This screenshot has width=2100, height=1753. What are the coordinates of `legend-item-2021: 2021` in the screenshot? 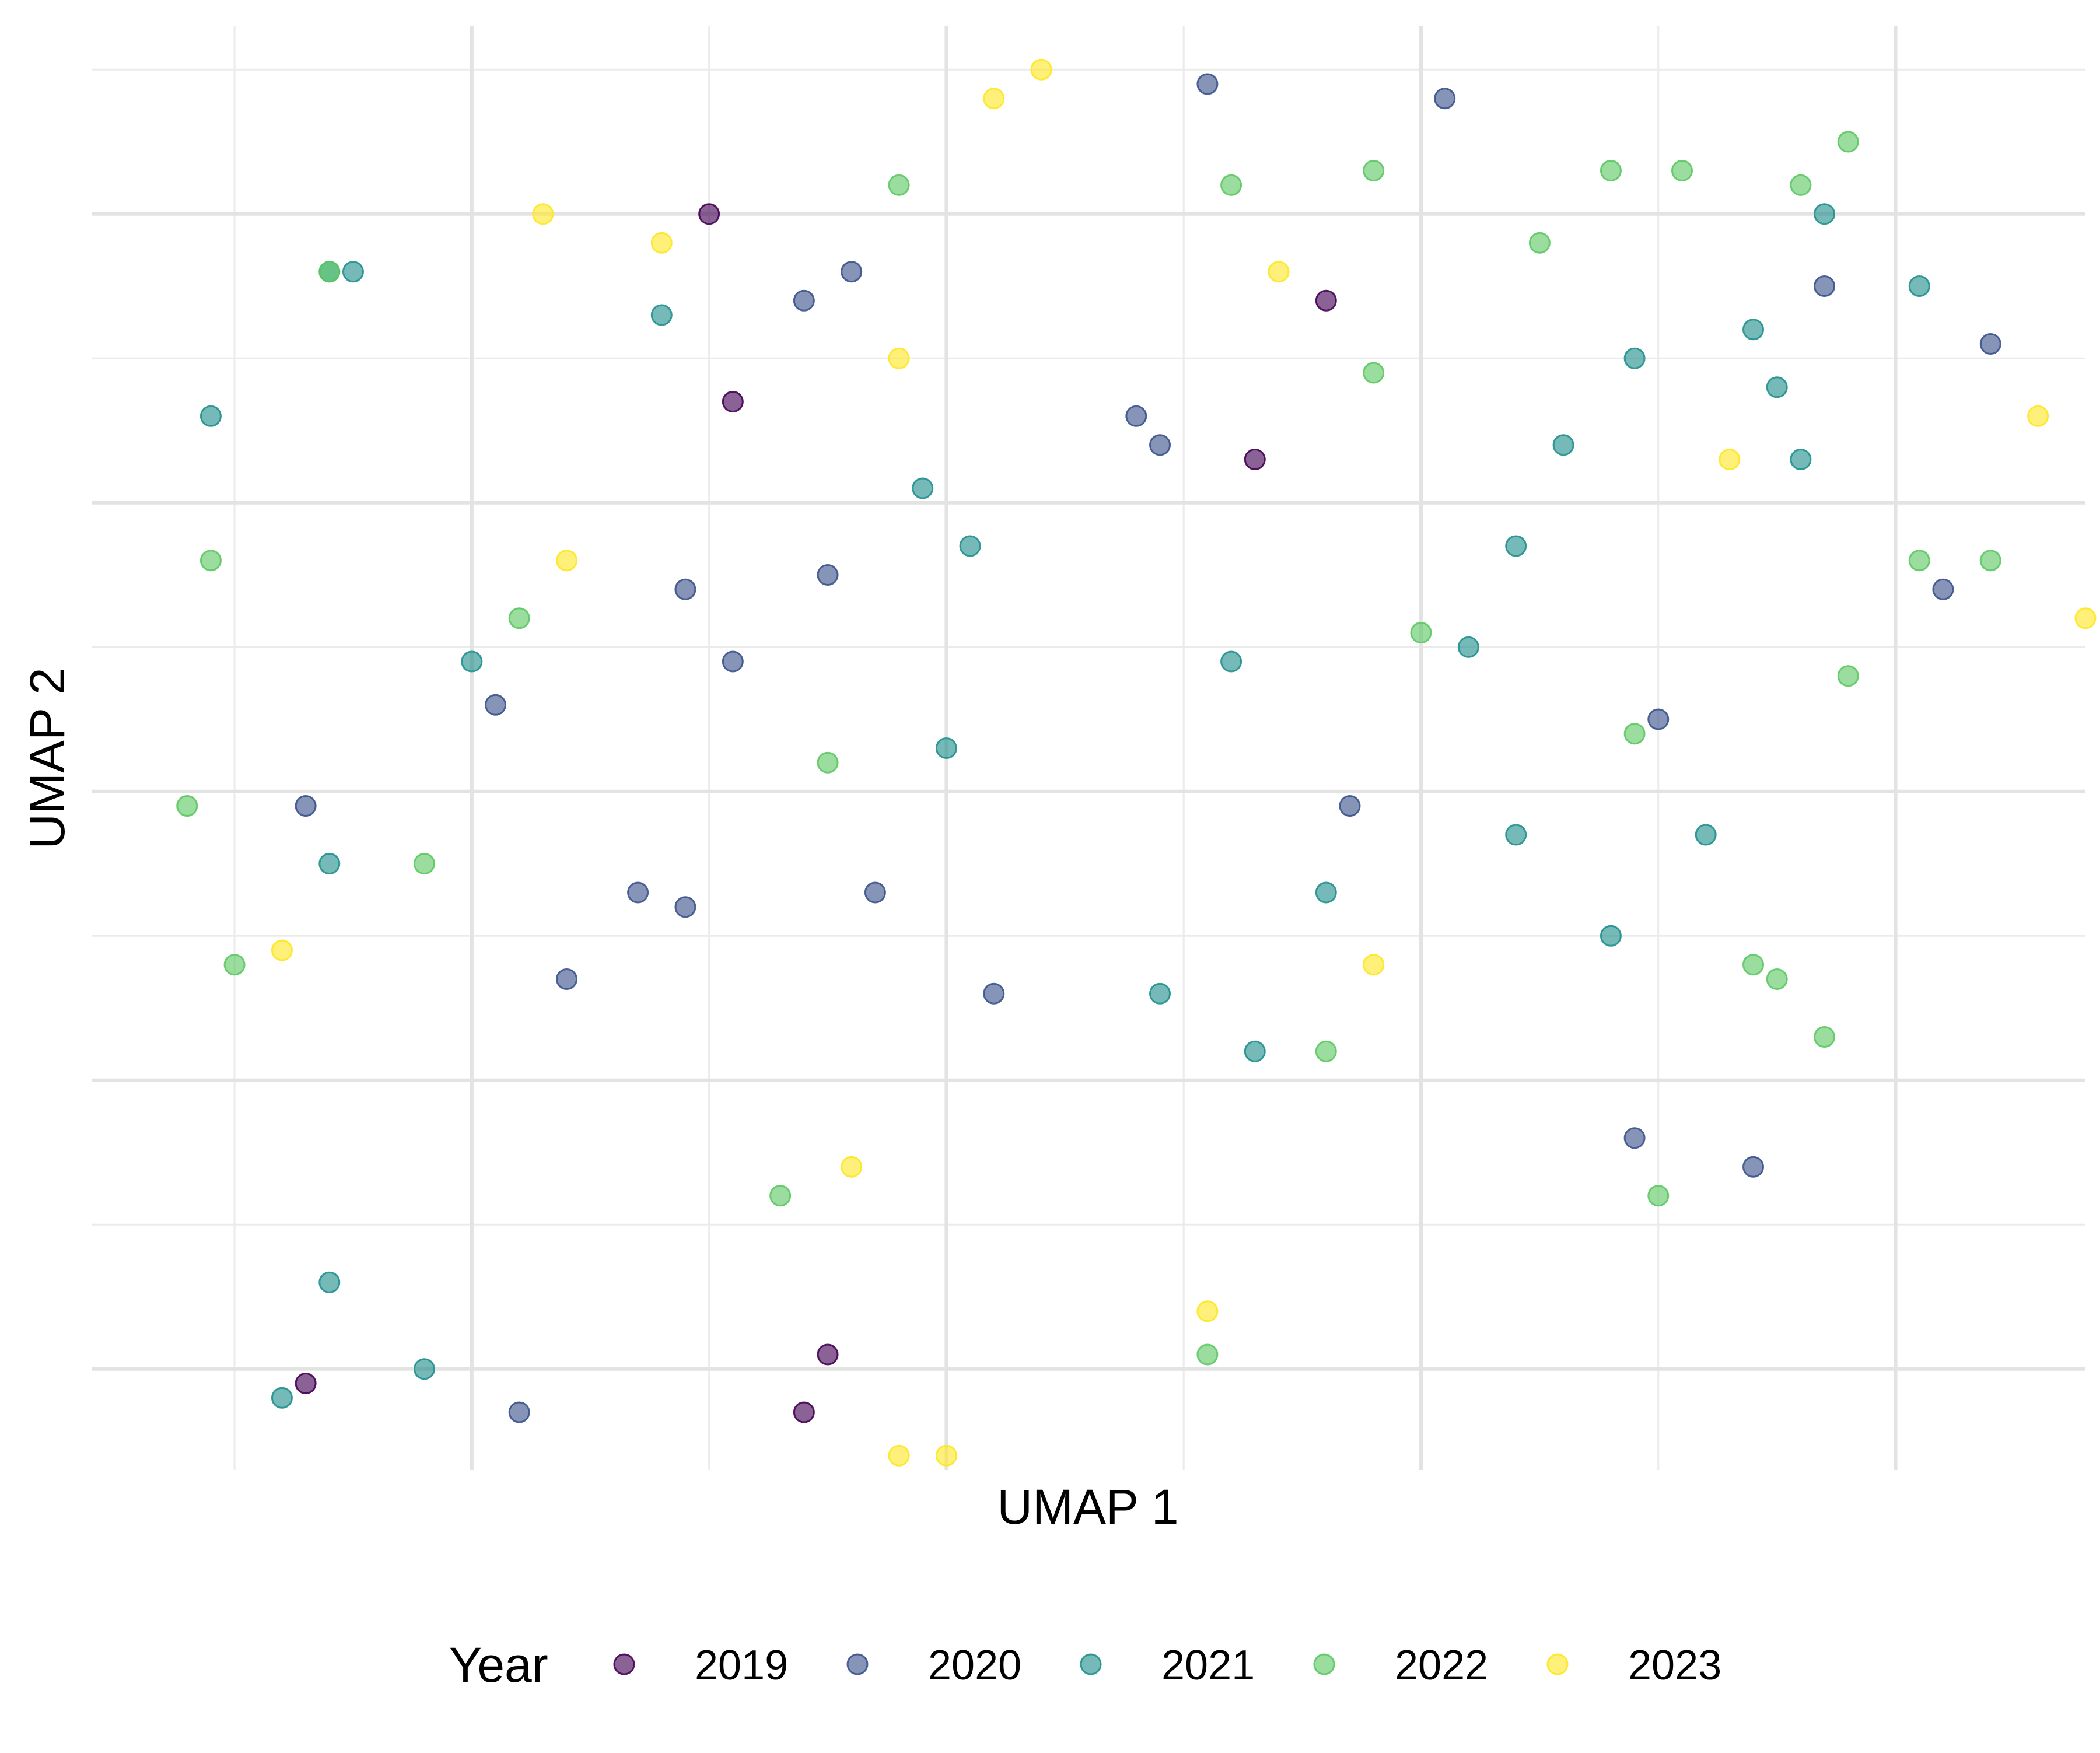 It's located at (1167, 1665).